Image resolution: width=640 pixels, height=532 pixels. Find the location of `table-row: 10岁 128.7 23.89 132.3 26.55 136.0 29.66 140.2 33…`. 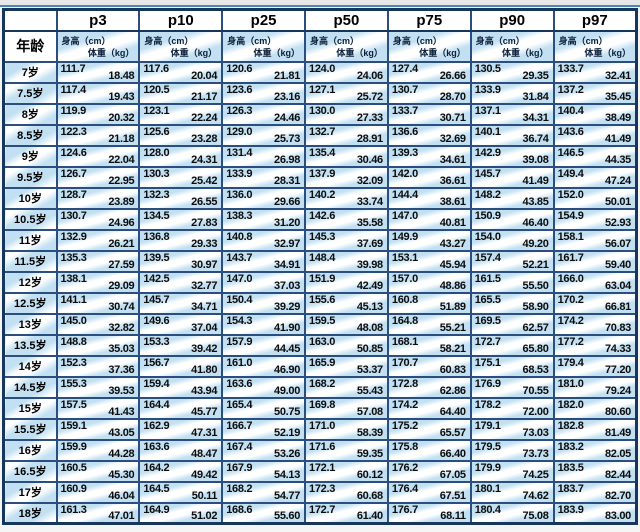

table-row: 10岁 128.7 23.89 132.3 26.55 136.0 29.66 140.2 33… is located at coordinates (320, 198).